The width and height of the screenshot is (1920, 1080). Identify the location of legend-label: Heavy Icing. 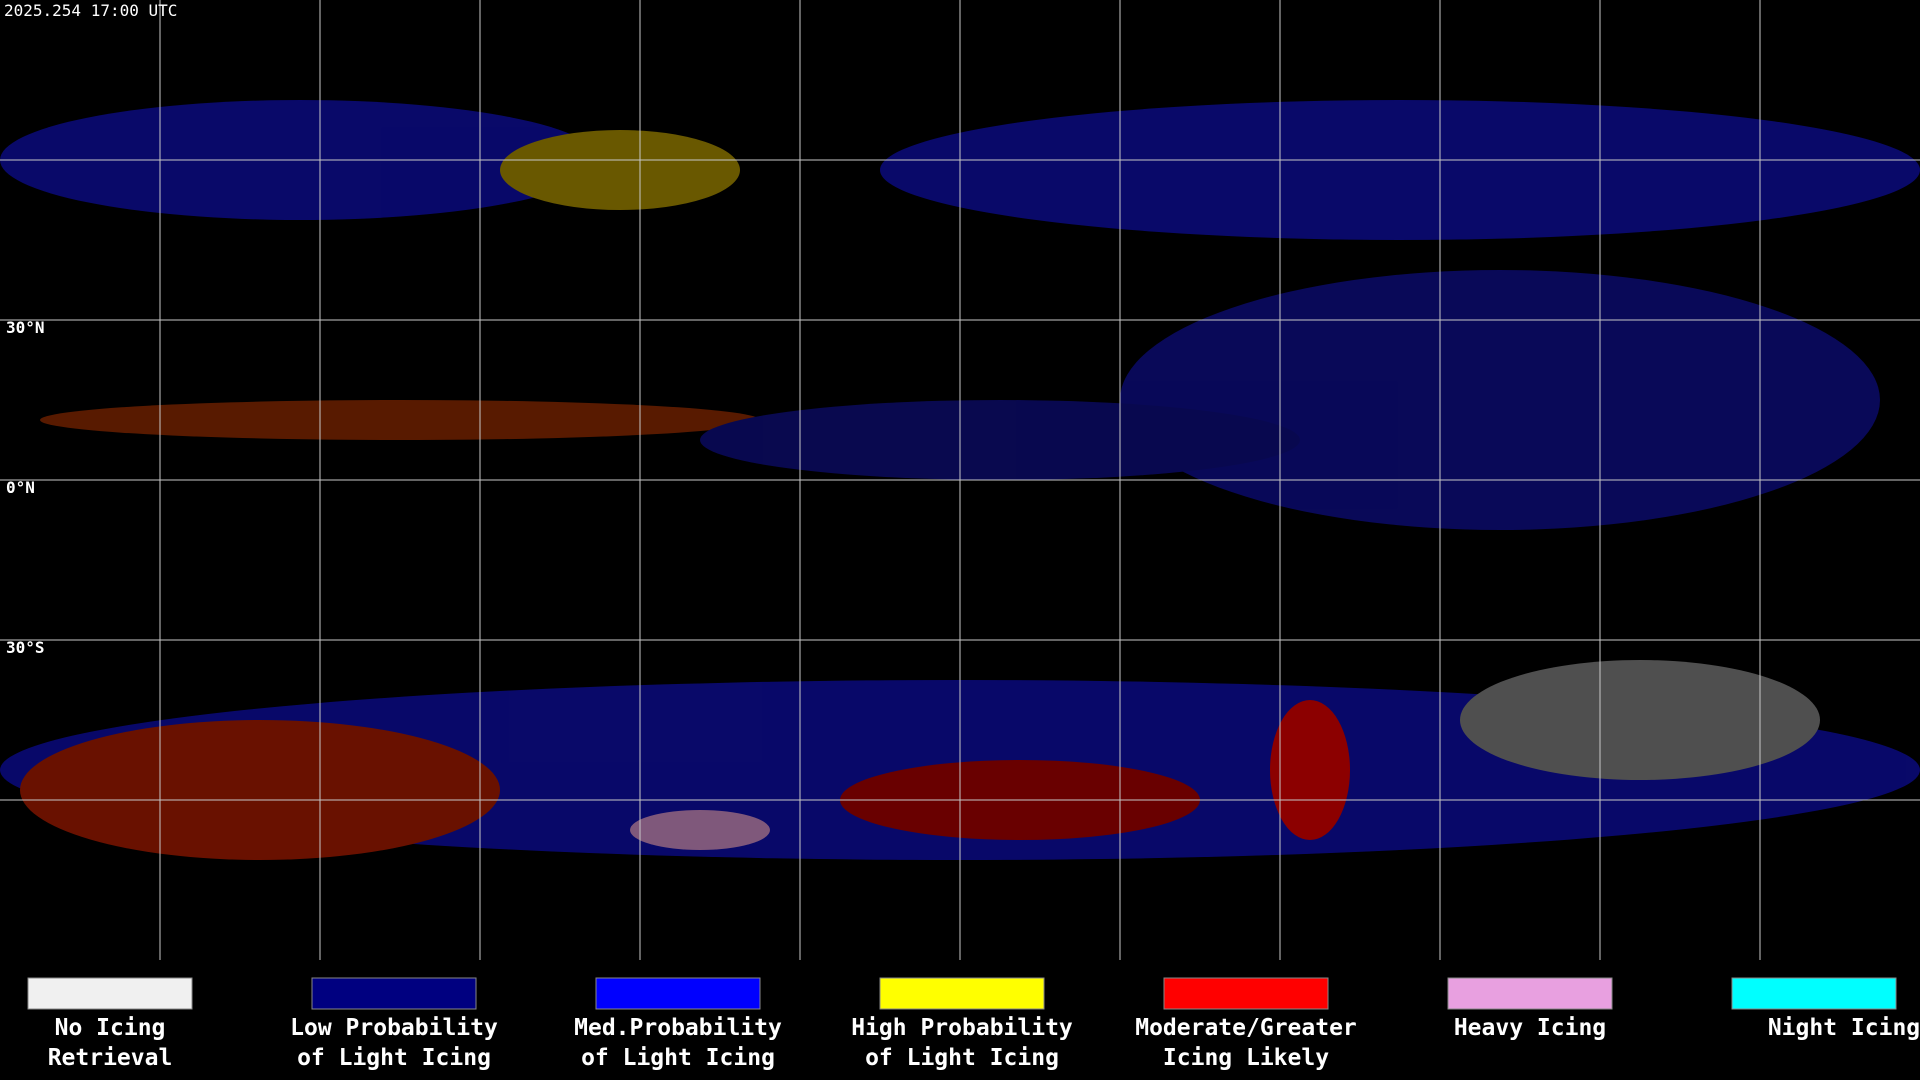
(1530, 1028).